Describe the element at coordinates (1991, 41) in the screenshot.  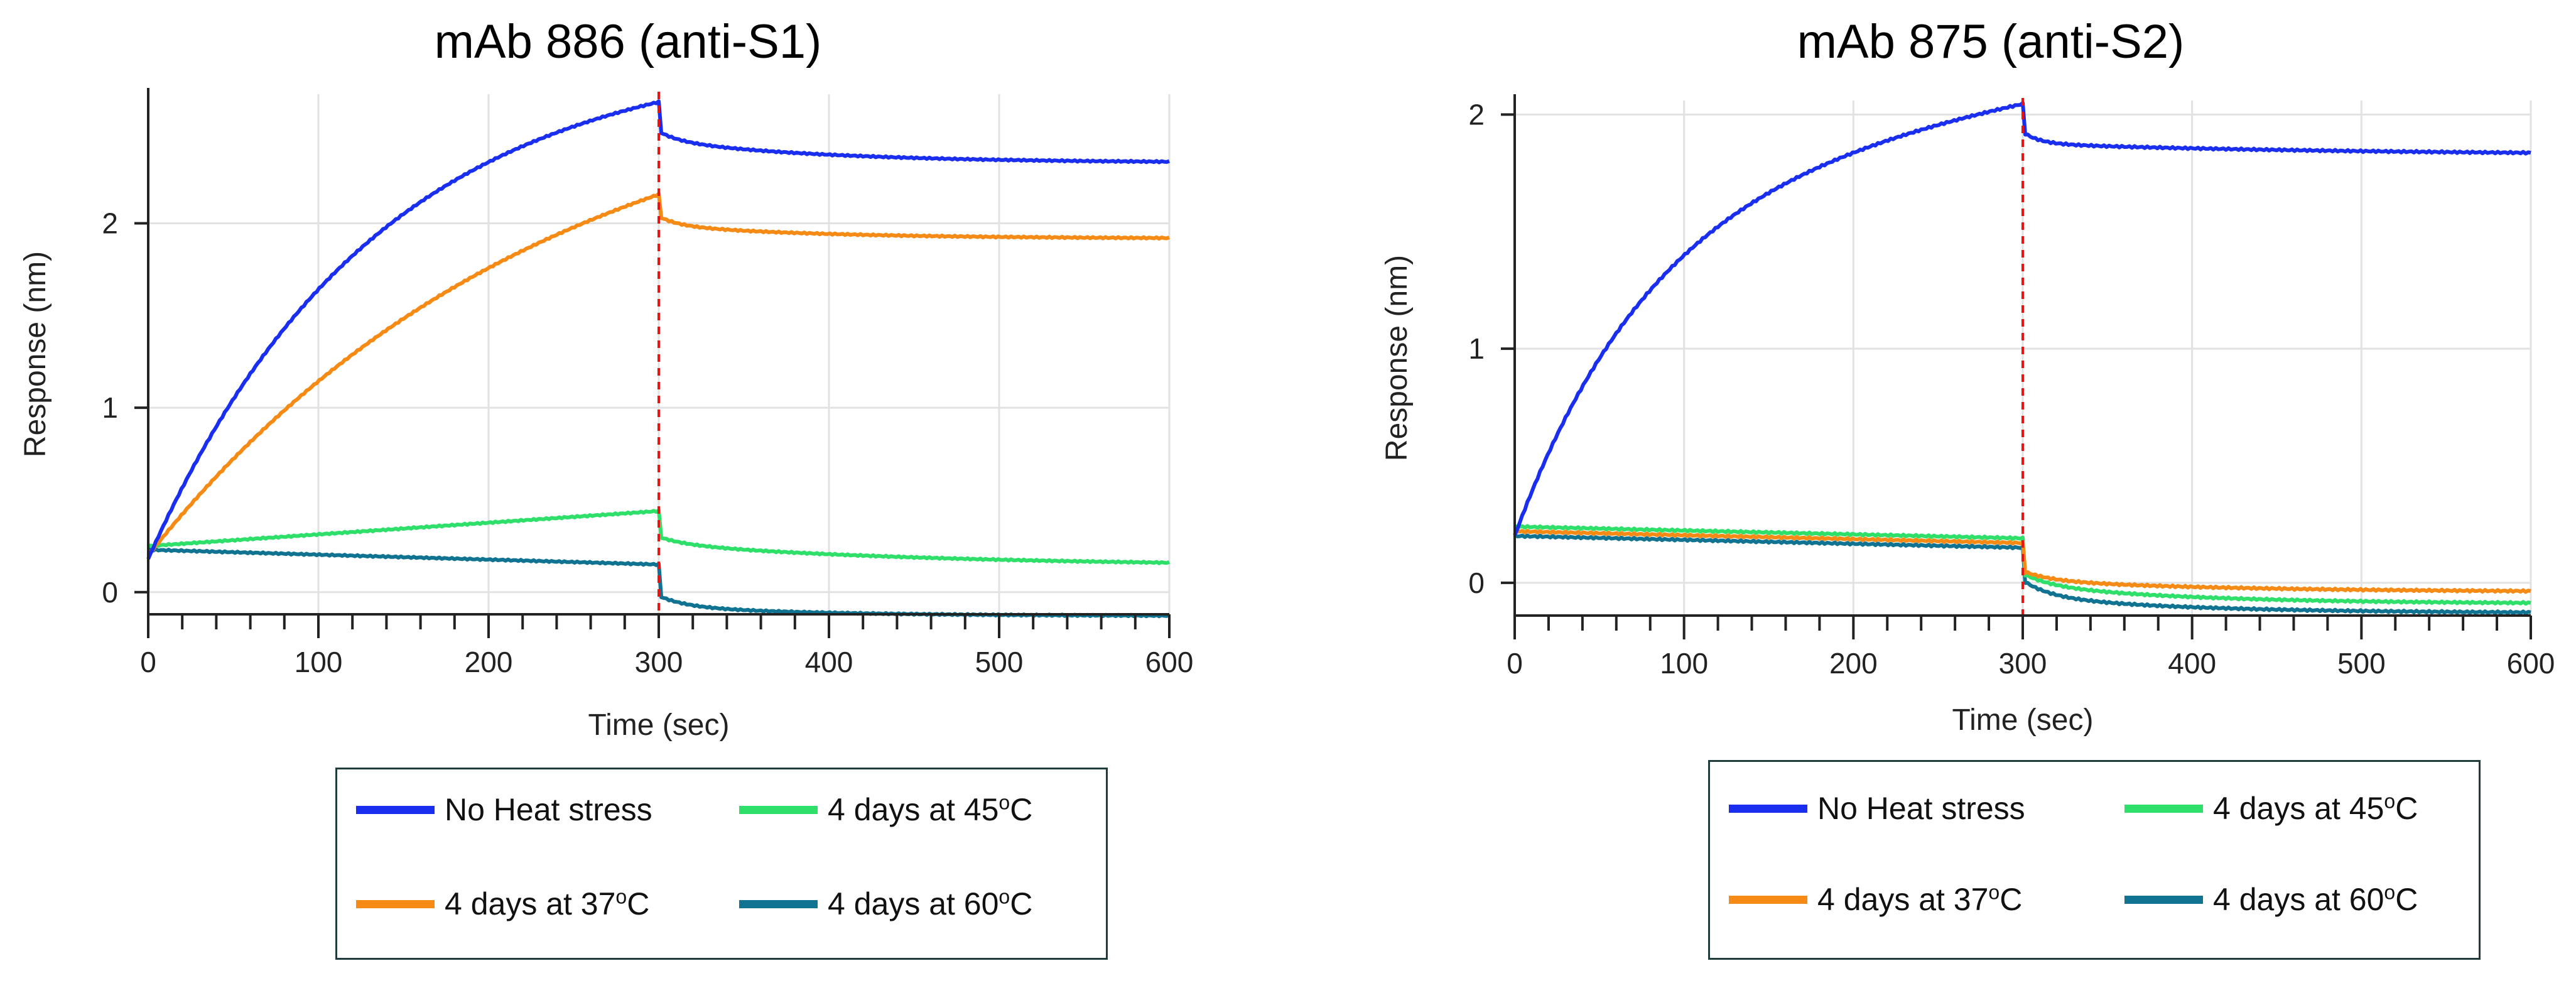
I see `chart-title: mAb 875 (anti-S2)` at that location.